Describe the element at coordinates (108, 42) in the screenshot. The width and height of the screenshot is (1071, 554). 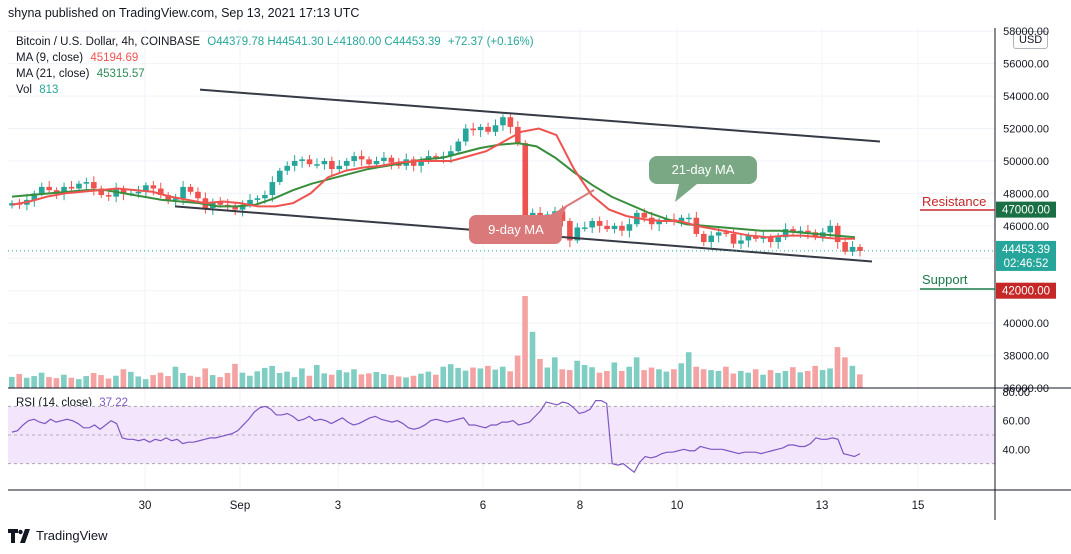
I see `symbol-title: Bitcoin / U.S. Dollar, 4h, COINBASE` at that location.